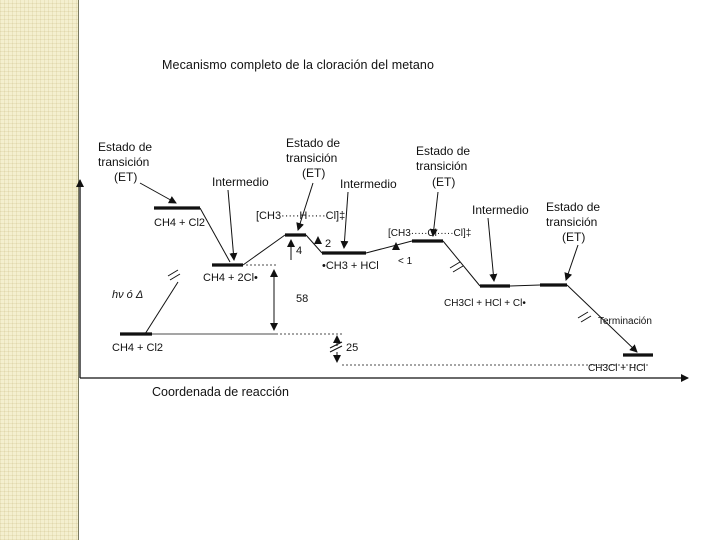 The width and height of the screenshot is (720, 540). I want to click on intermedio3-label: Intermedio, so click(500, 210).